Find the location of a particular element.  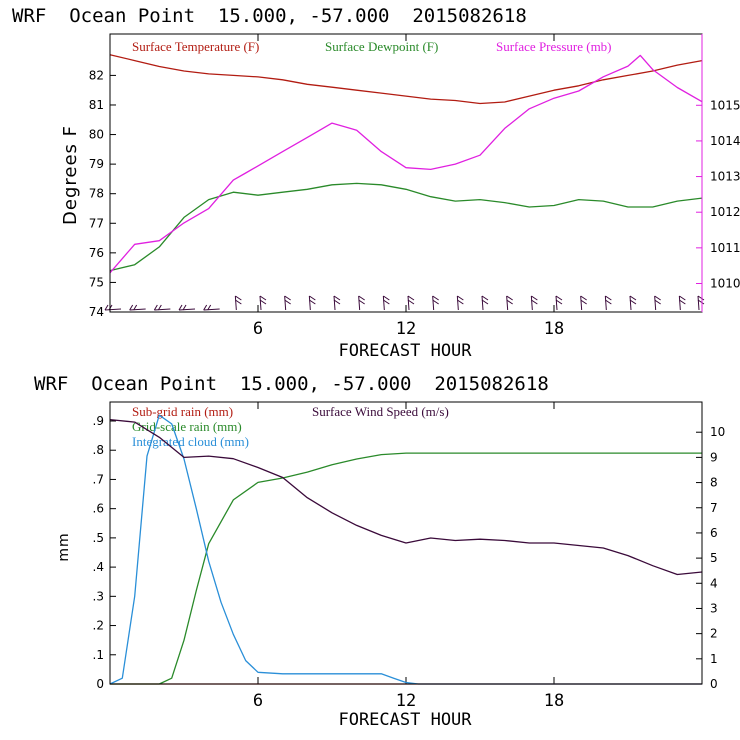

y-right-tick-label: 1014 is located at coordinates (725, 141).